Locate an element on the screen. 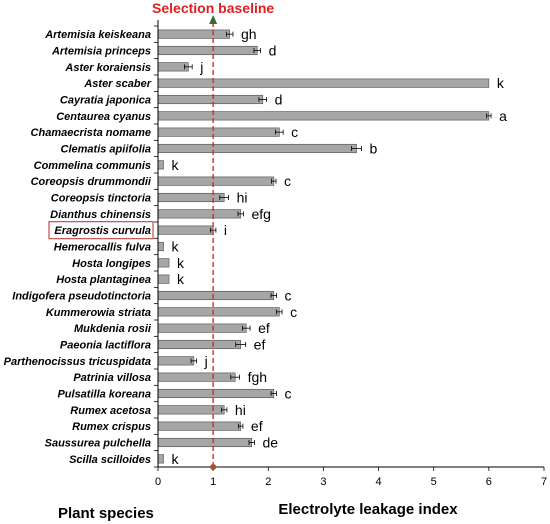  highlight-box-layer is located at coordinates (101, 230).